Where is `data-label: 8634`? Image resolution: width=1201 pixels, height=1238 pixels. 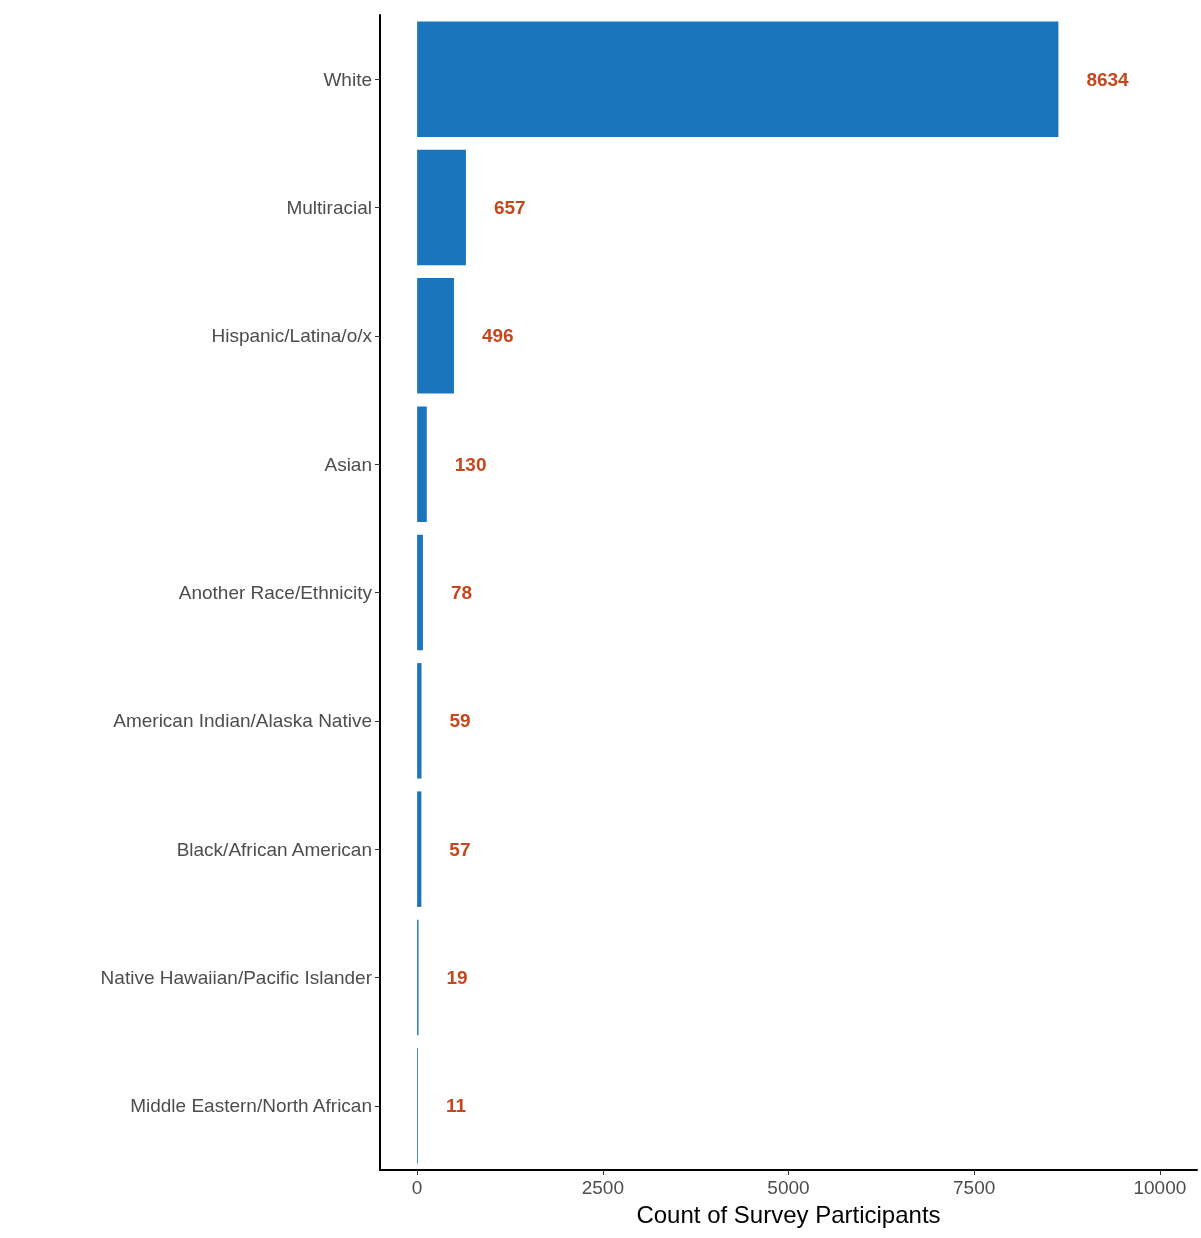
data-label: 8634 is located at coordinates (1108, 79).